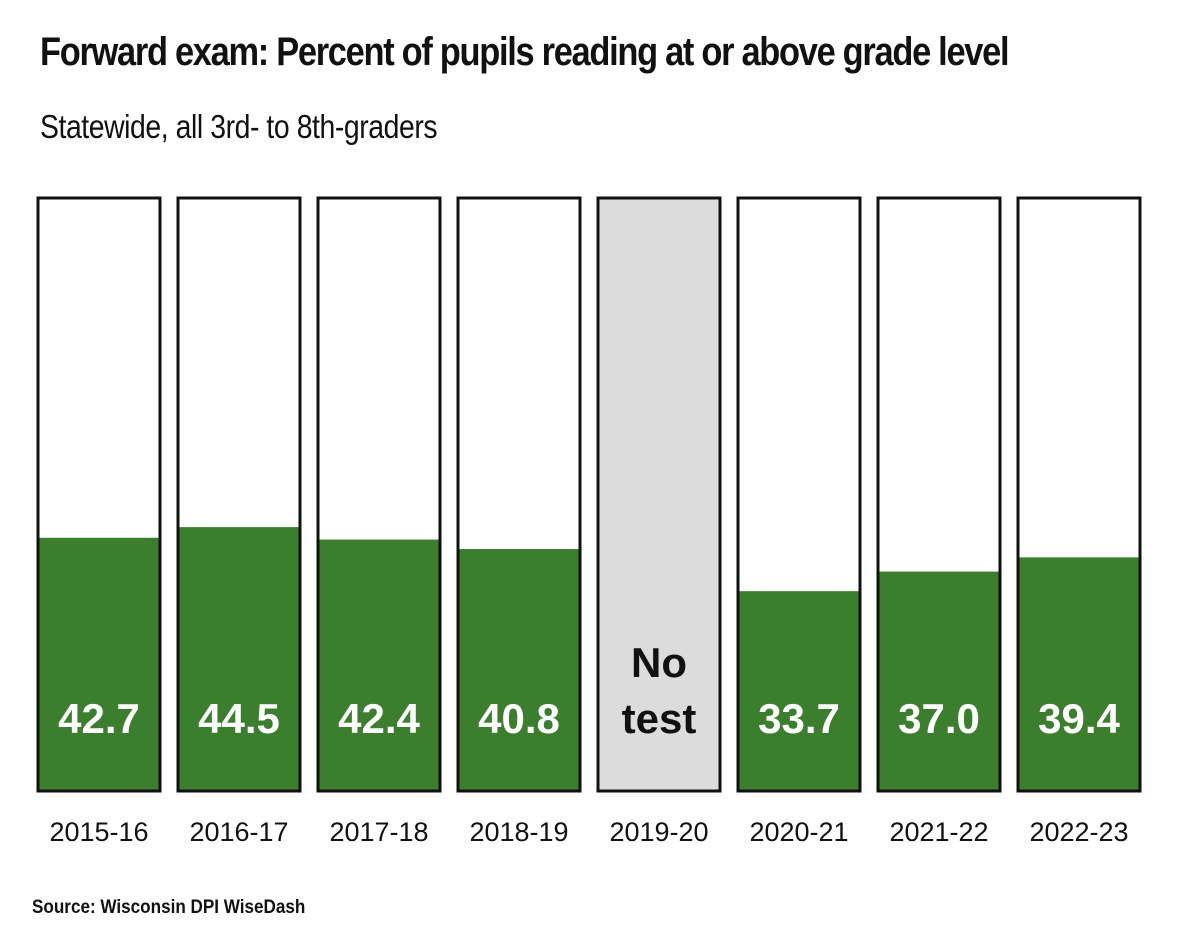  Describe the element at coordinates (239, 718) in the screenshot. I see `bar-value-label: 44.5` at that location.